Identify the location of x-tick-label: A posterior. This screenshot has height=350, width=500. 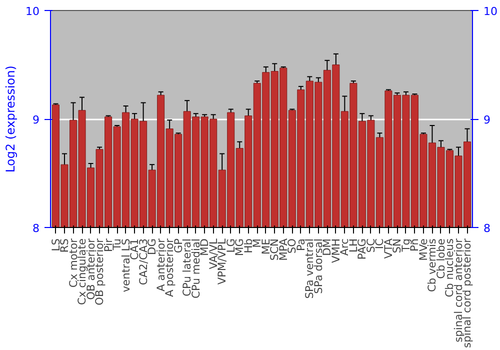
(169, 267).